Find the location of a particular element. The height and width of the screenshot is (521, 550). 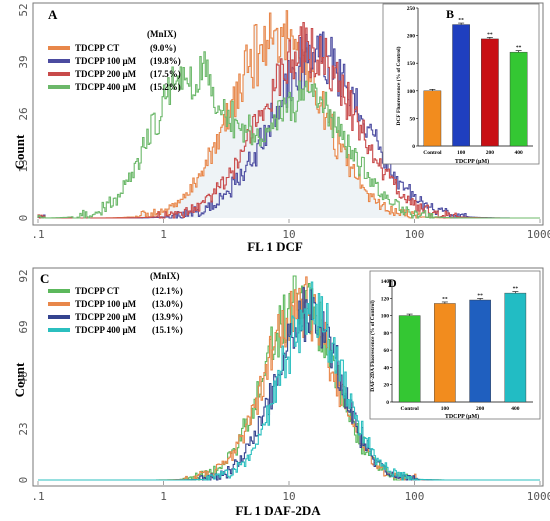

panel-c-legend-header: (MnIX) is located at coordinates (165, 276).